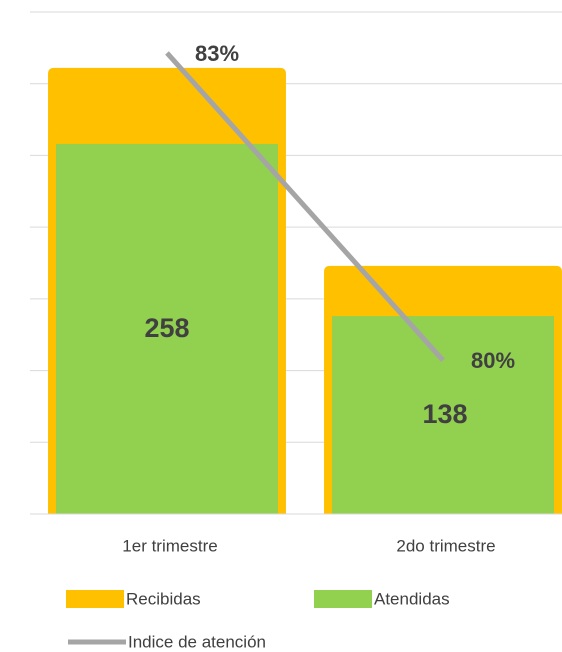 The image size is (562, 652). What do you see at coordinates (197, 641) in the screenshot?
I see `legend-label: Indice de atención` at bounding box center [197, 641].